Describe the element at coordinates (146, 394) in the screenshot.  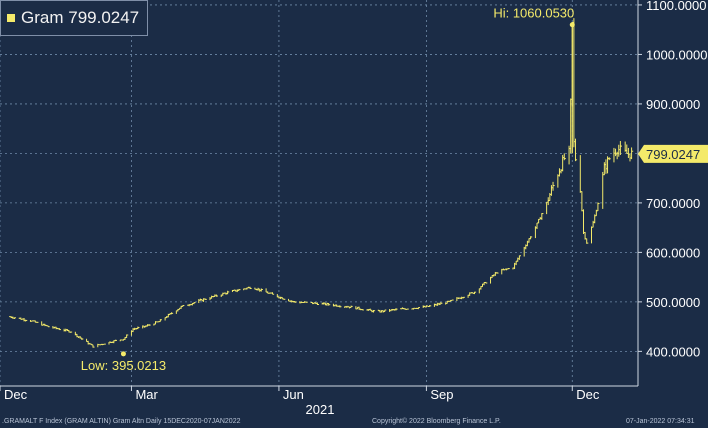
I see `x-tick-label: Mar` at that location.